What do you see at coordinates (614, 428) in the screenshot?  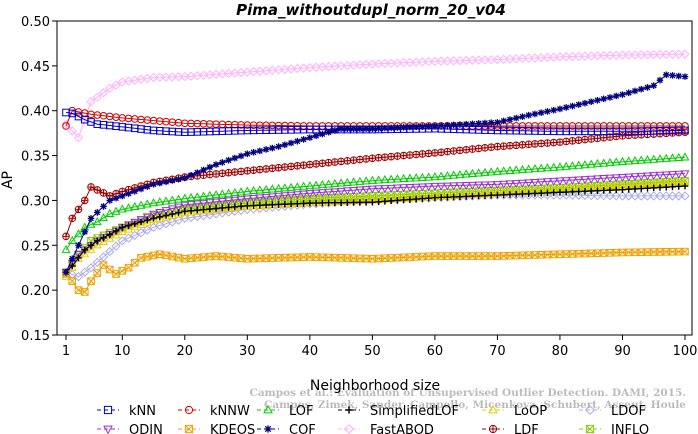 I see `legend-item-inflo: INFLO` at bounding box center [614, 428].